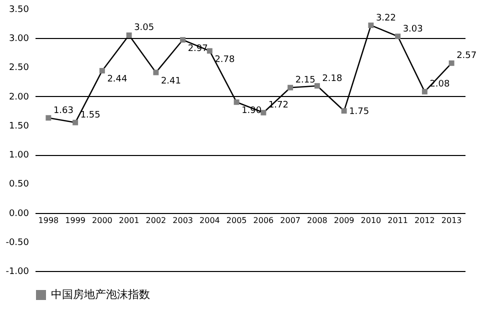 Image resolution: width=500 pixels, height=334 pixels. I want to click on y-tick-label: -1.00, so click(18, 272).